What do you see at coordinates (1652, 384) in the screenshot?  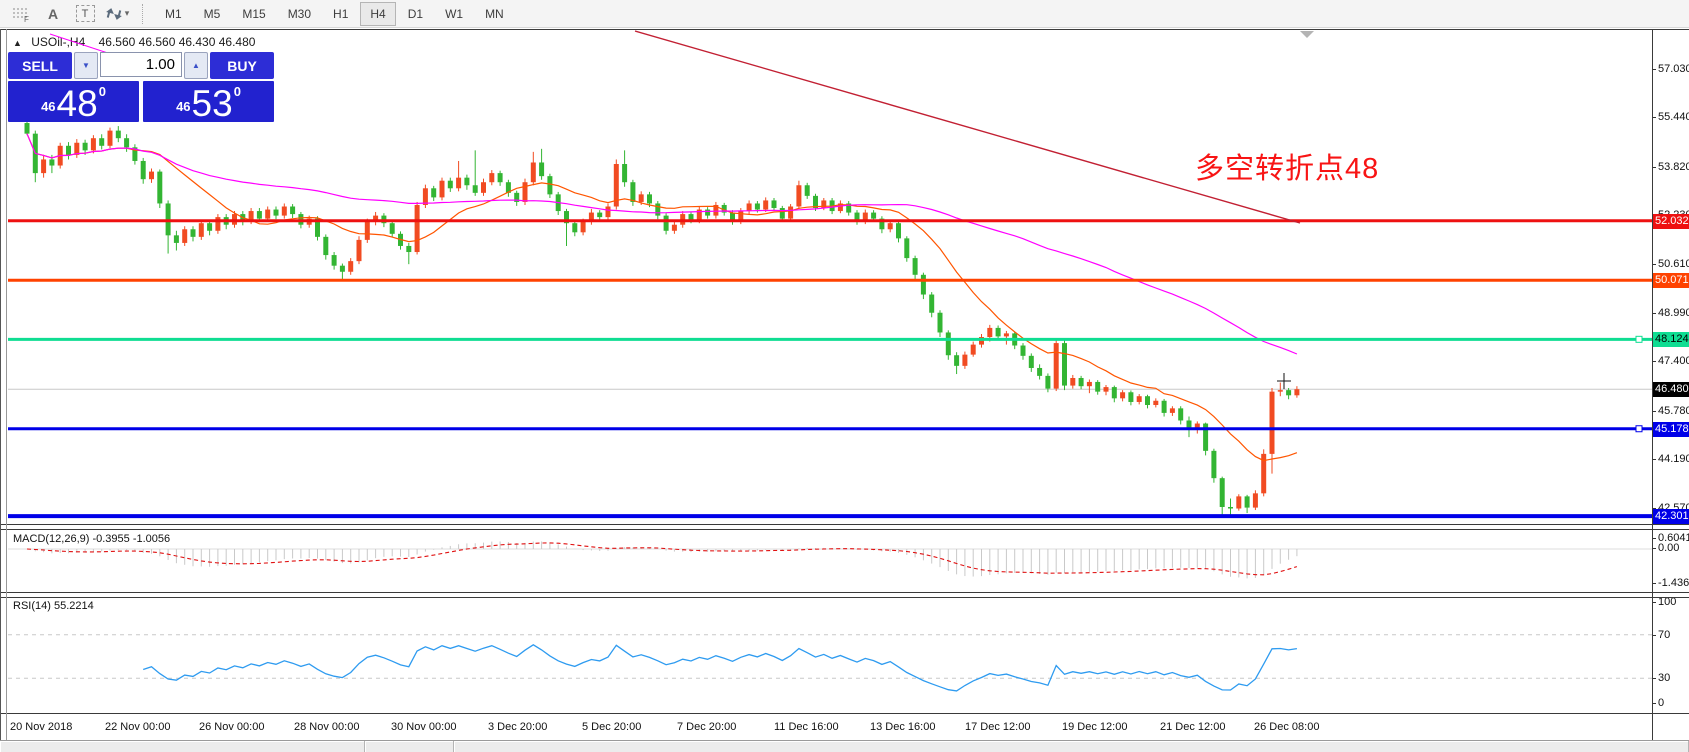 I see `price-axis-divider` at bounding box center [1652, 384].